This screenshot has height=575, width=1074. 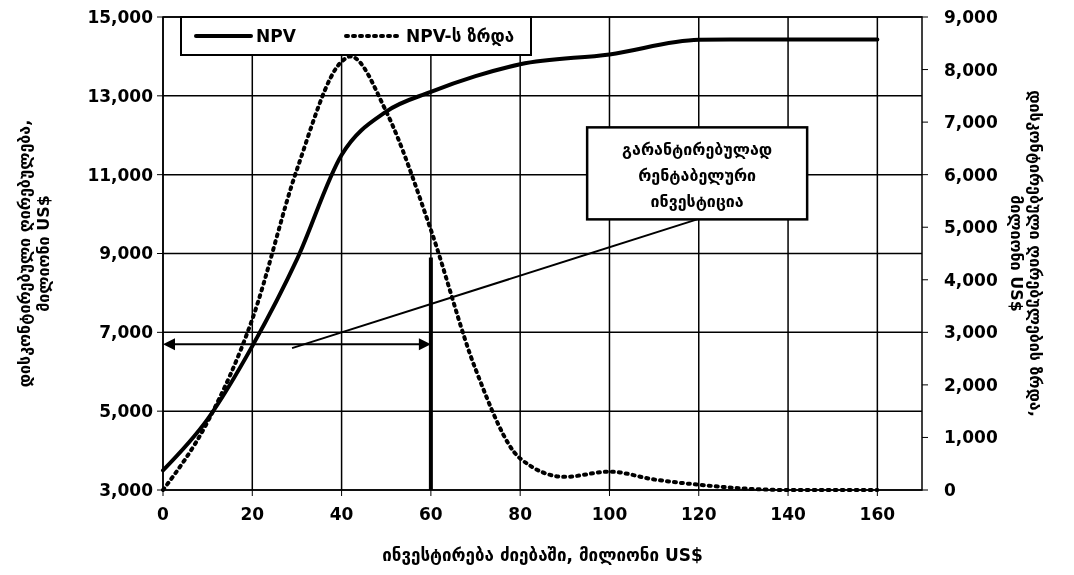 What do you see at coordinates (120, 16) in the screenshot?
I see `y-tick-label: 15,000` at bounding box center [120, 16].